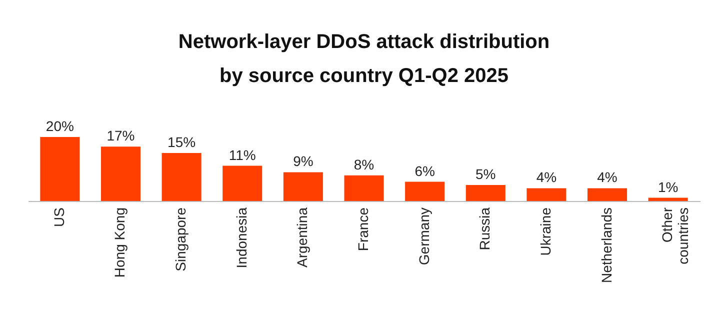  What do you see at coordinates (241, 237) in the screenshot?
I see `x-tick-label: Indonesia` at bounding box center [241, 237].